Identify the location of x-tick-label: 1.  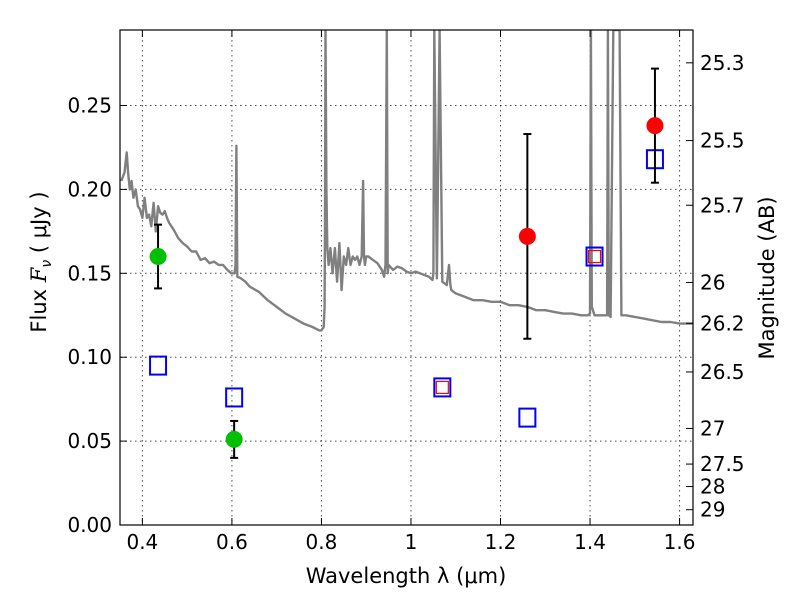
(411, 542).